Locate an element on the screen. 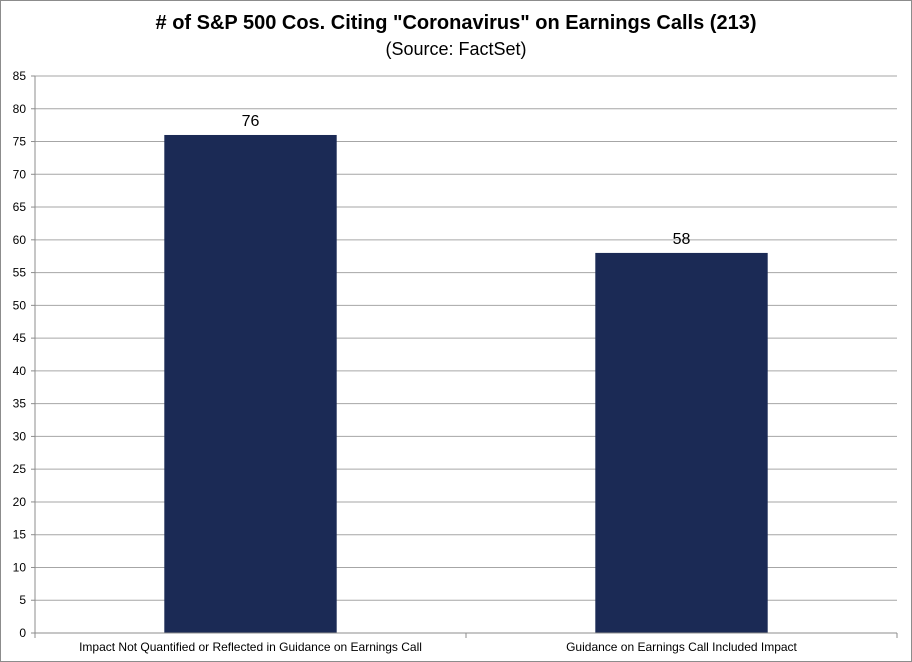  y-axis-ticks: 0 5 10 15 20 25 30 35 40 45 50 55 60 65 70 75 80 85 is located at coordinates (24, 354).